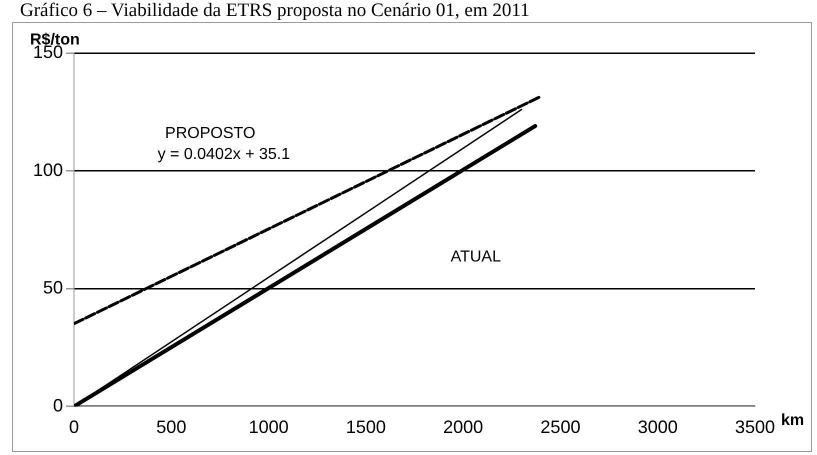  Describe the element at coordinates (463, 427) in the screenshot. I see `x-tick-label: 2000` at that location.